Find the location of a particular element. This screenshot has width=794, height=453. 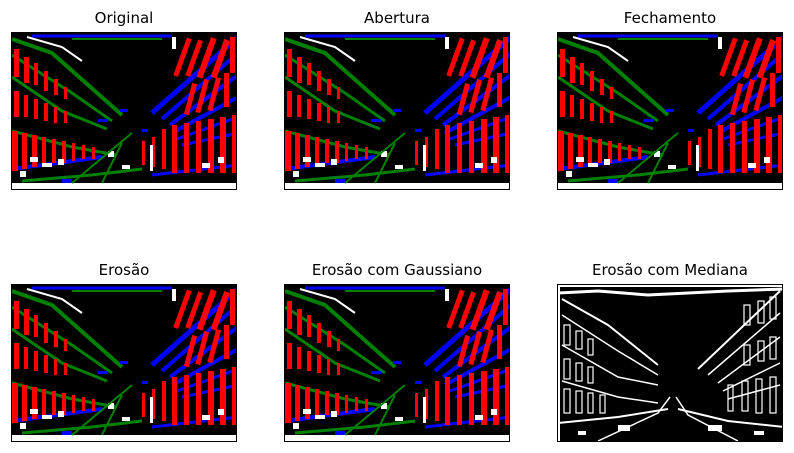

image-panel-erosao is located at coordinates (124, 363).